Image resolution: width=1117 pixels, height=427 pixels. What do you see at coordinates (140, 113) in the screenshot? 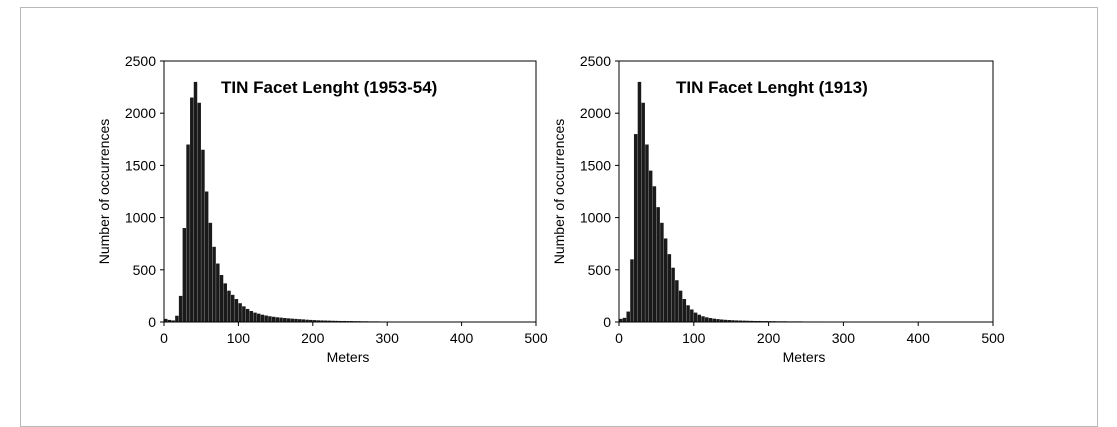
I see `chart-1-y-tick-label: 2000` at bounding box center [140, 113].